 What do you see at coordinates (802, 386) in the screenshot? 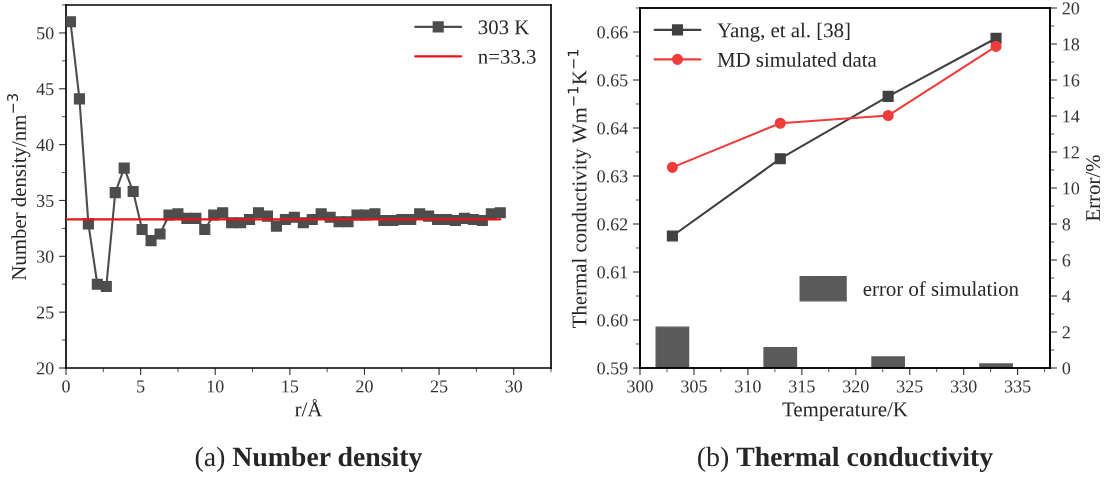
I see `x-tick-label: 315` at bounding box center [802, 386].